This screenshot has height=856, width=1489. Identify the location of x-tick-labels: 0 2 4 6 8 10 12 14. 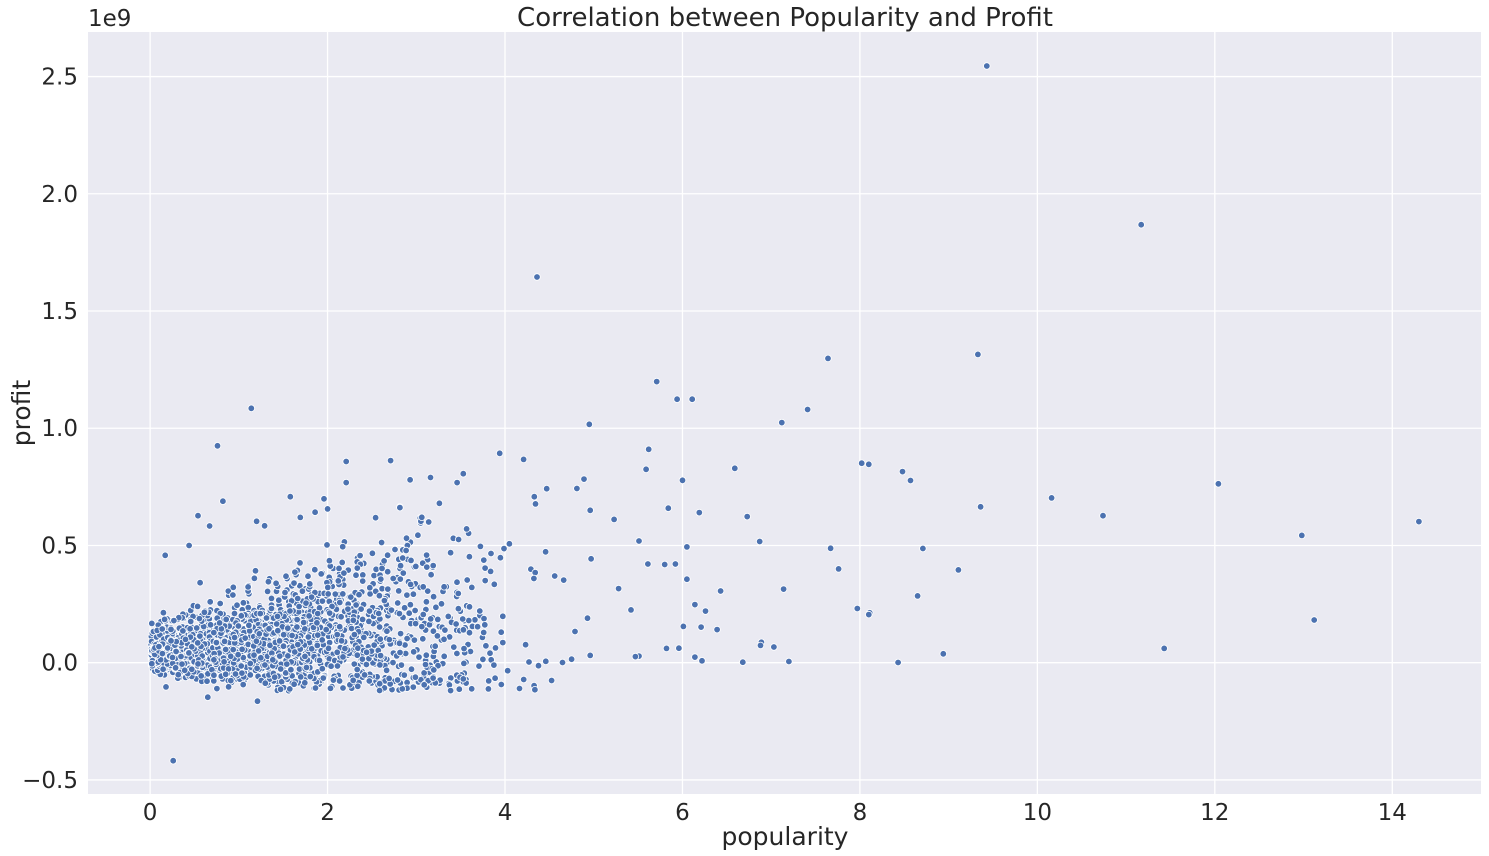
(775, 813).